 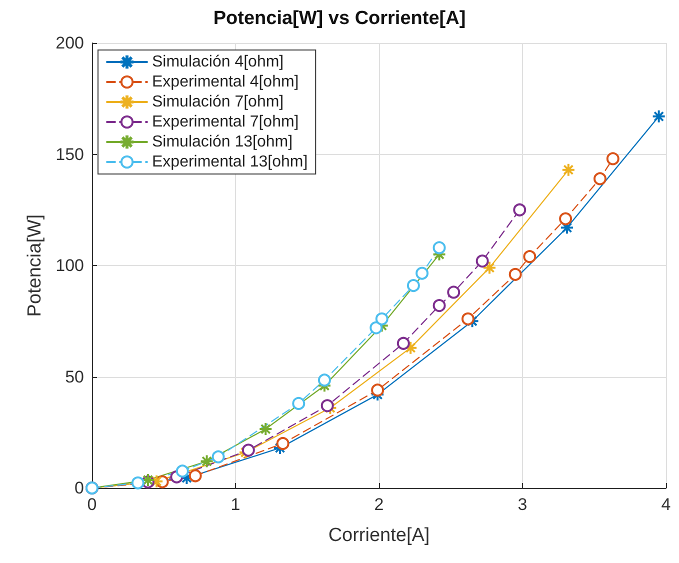 I want to click on y-tick-label: 100, so click(x=70, y=265).